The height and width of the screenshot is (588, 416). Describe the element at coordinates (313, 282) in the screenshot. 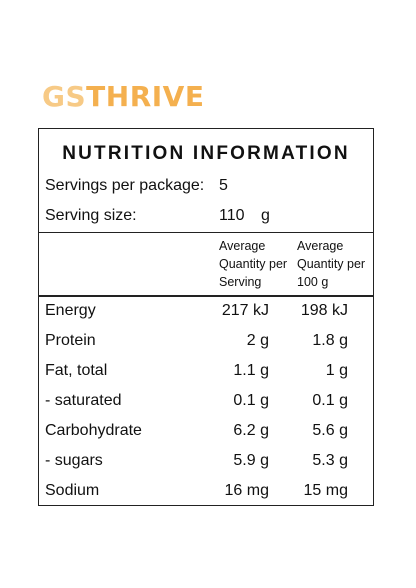

I see `col-head-per-100g-line: 100 g` at that location.